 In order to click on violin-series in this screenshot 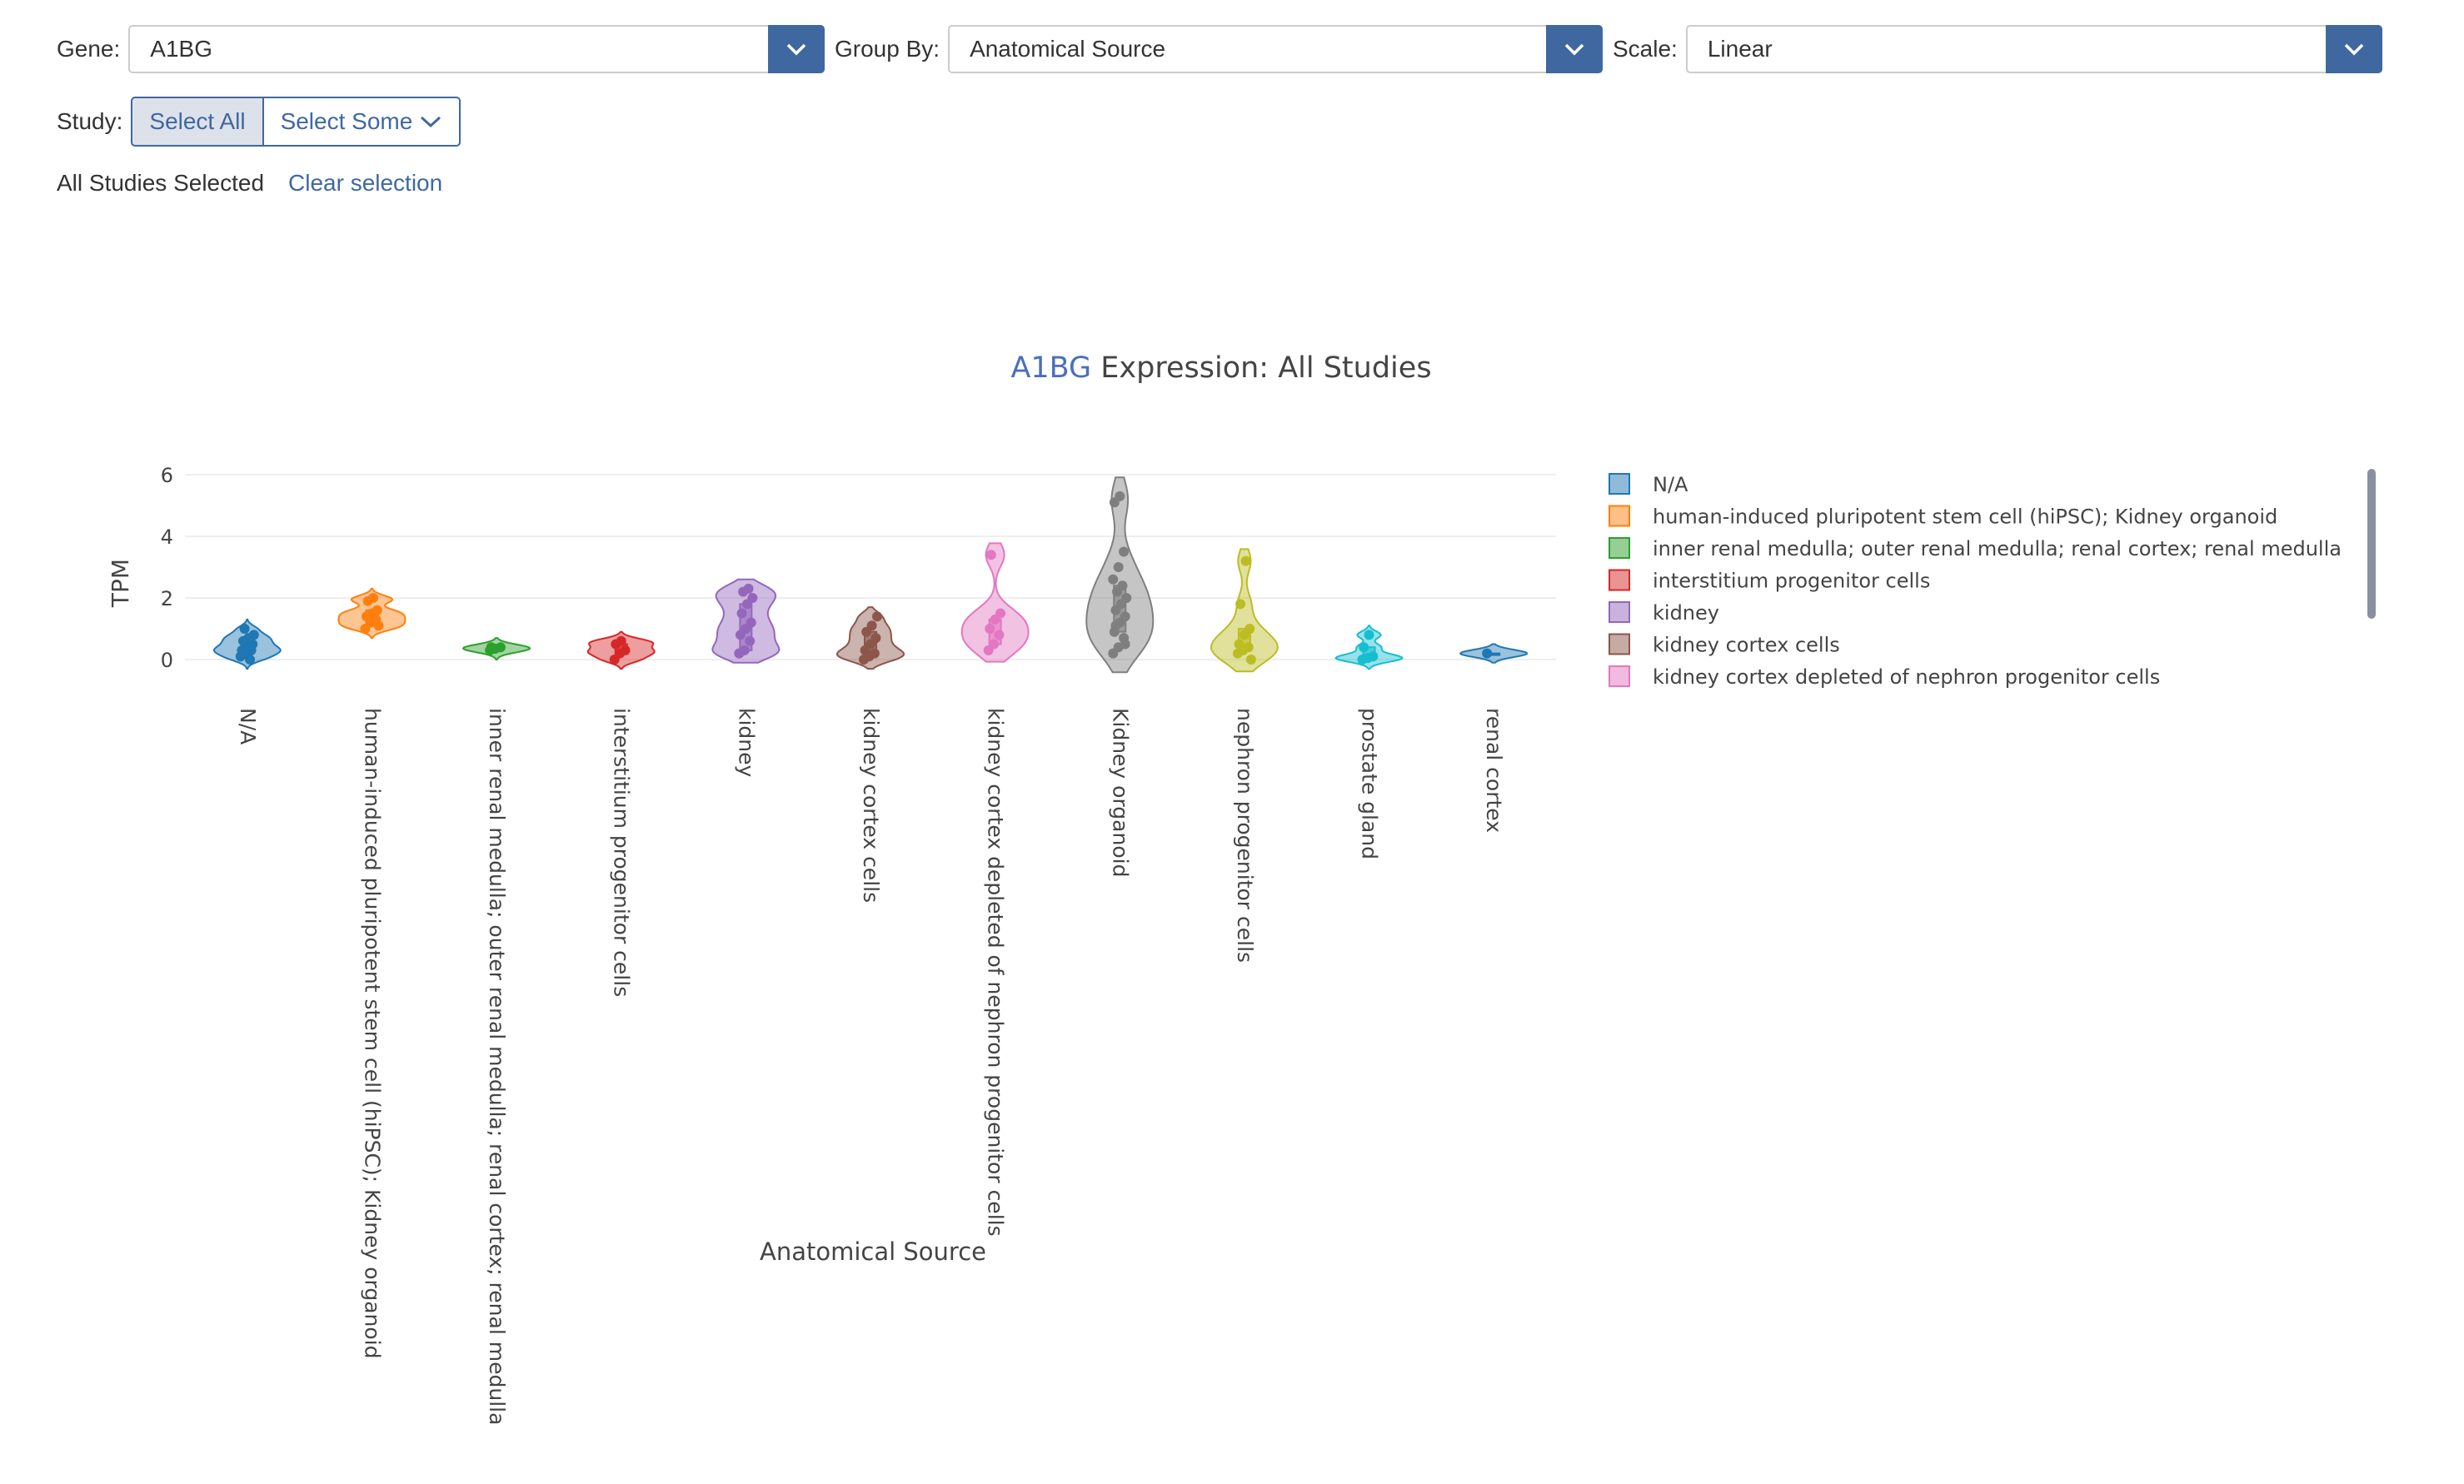, I will do `click(870, 575)`.